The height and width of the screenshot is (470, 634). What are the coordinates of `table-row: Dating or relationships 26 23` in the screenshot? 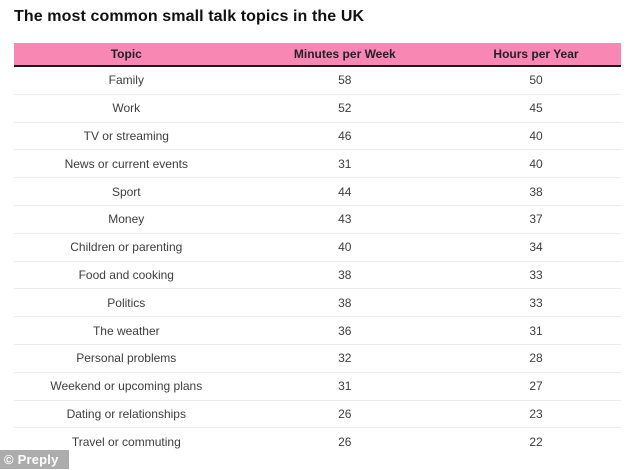 It's located at (317, 413).